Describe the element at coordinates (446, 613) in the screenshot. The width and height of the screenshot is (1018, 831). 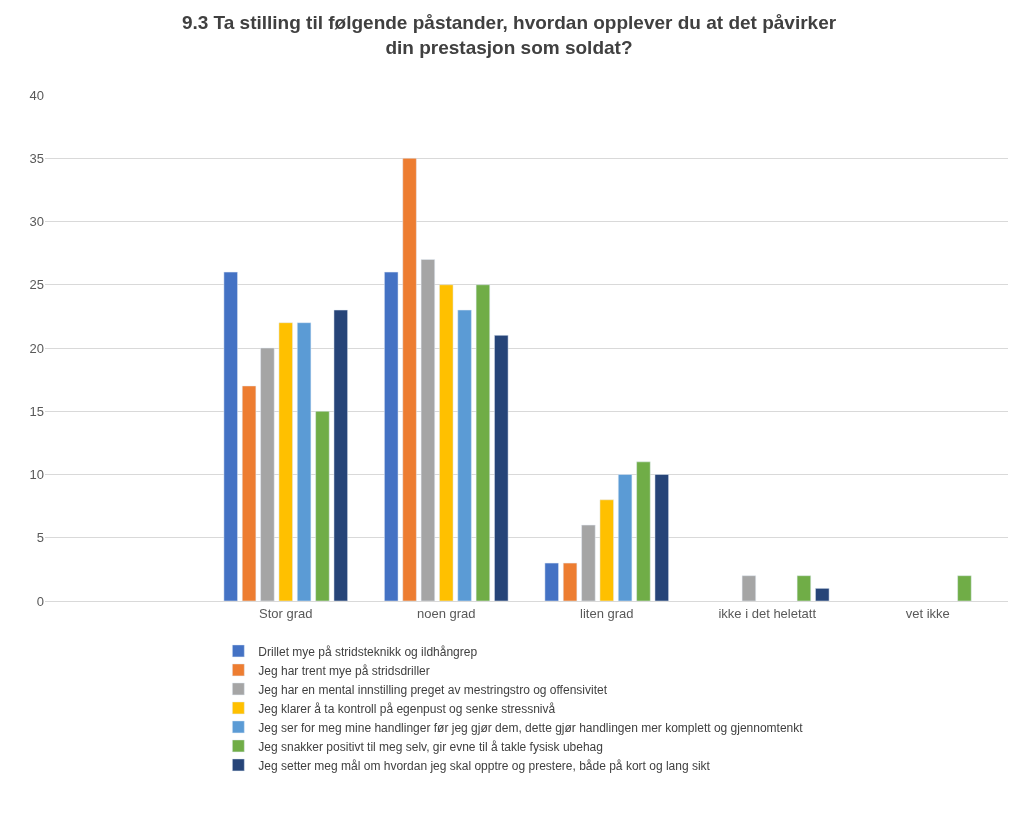
I see `x-tick-label: noen grad` at that location.